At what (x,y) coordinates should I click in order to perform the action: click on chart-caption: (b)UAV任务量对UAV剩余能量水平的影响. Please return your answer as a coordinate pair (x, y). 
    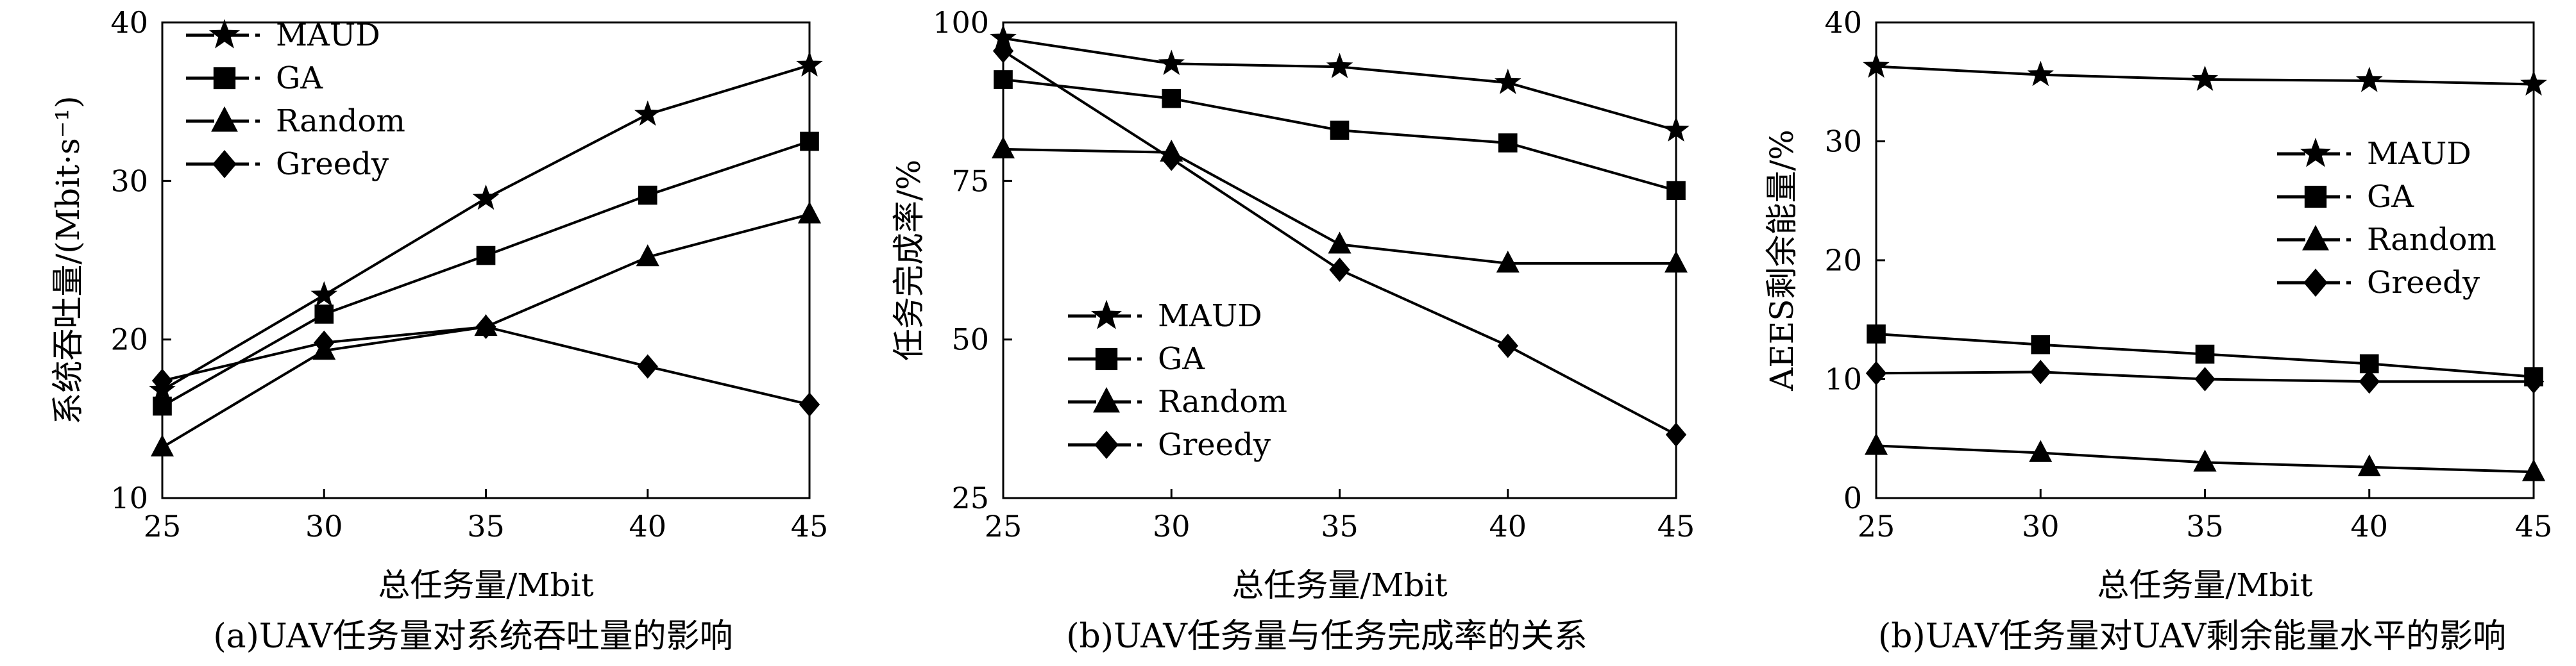
    Looking at the image, I should click on (2192, 636).